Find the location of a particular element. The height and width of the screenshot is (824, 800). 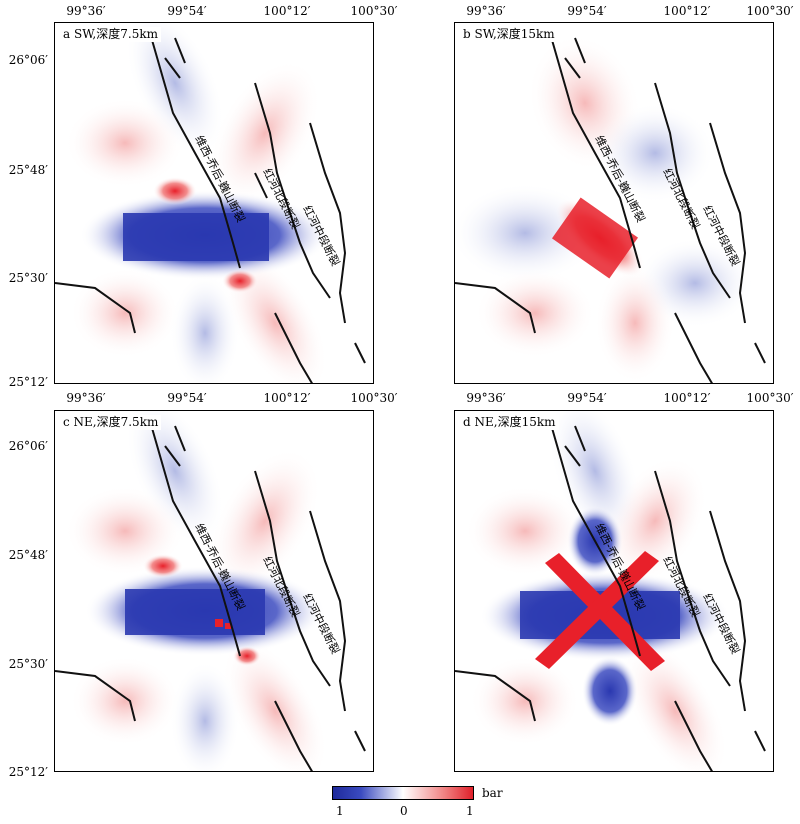

panel-a-label: a SW,深度7.5km is located at coordinates (110, 34).